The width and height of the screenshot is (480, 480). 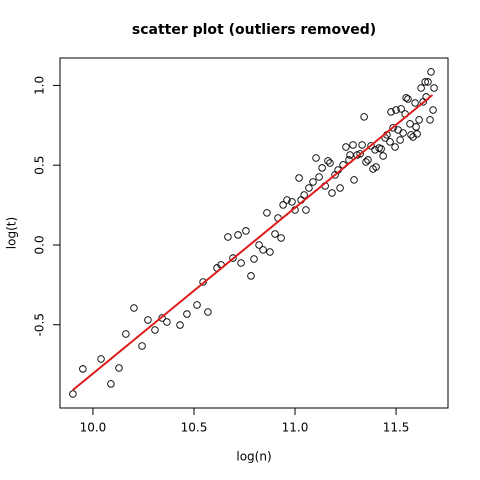 What do you see at coordinates (40, 244) in the screenshot?
I see `y-tick-label: 0.0` at bounding box center [40, 244].